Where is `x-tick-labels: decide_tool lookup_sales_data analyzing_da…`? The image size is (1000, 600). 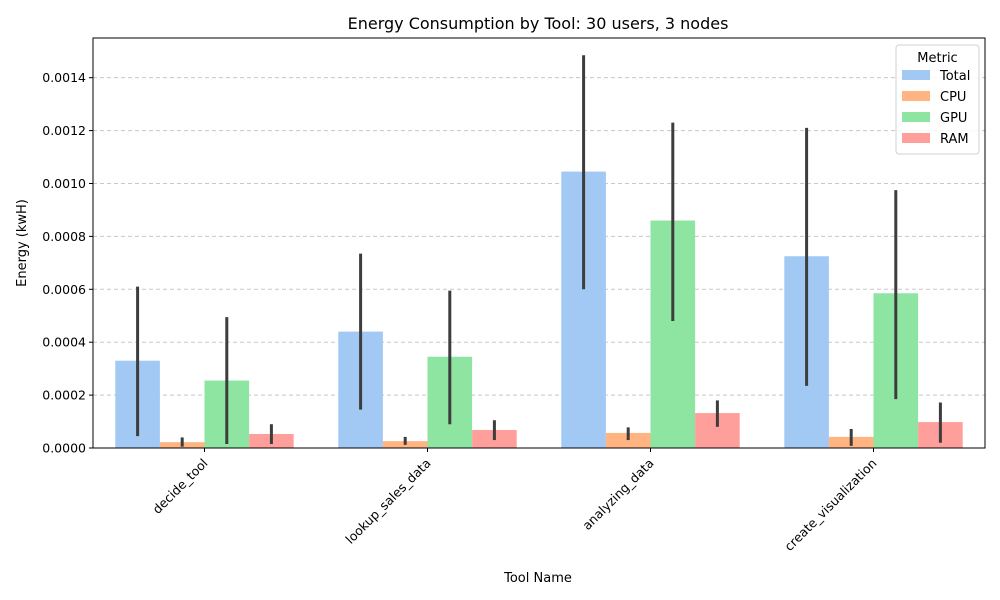 x-tick-labels: decide_tool lookup_sales_data analyzing_da… is located at coordinates (514, 505).